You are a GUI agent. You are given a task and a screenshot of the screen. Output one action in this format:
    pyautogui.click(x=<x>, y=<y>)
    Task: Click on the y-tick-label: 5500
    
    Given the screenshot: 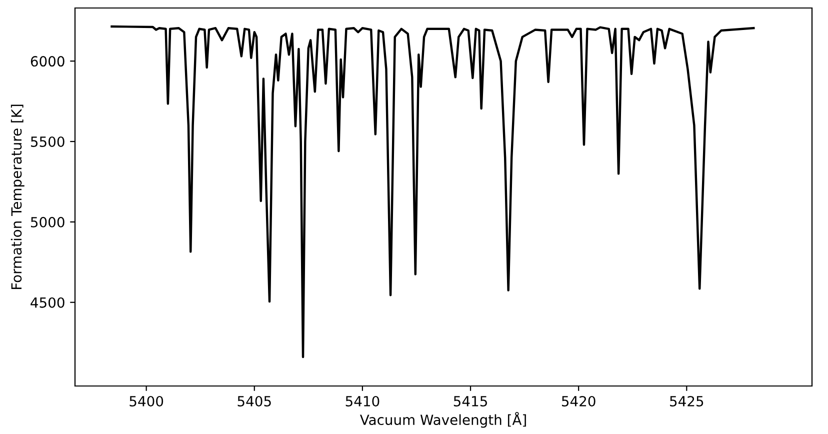 What is the action you would take?
    pyautogui.click(x=47, y=141)
    